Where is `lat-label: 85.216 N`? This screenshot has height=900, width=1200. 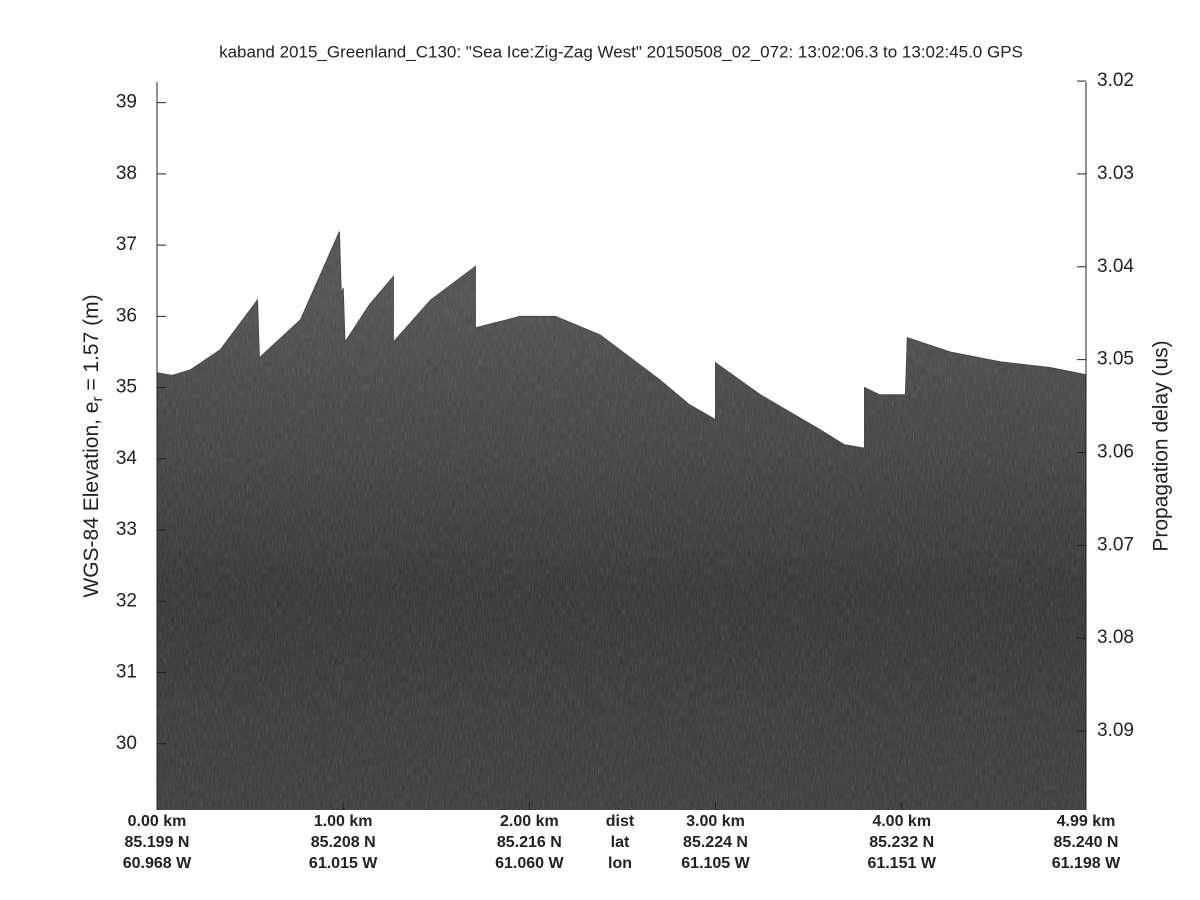 lat-label: 85.216 N is located at coordinates (529, 842).